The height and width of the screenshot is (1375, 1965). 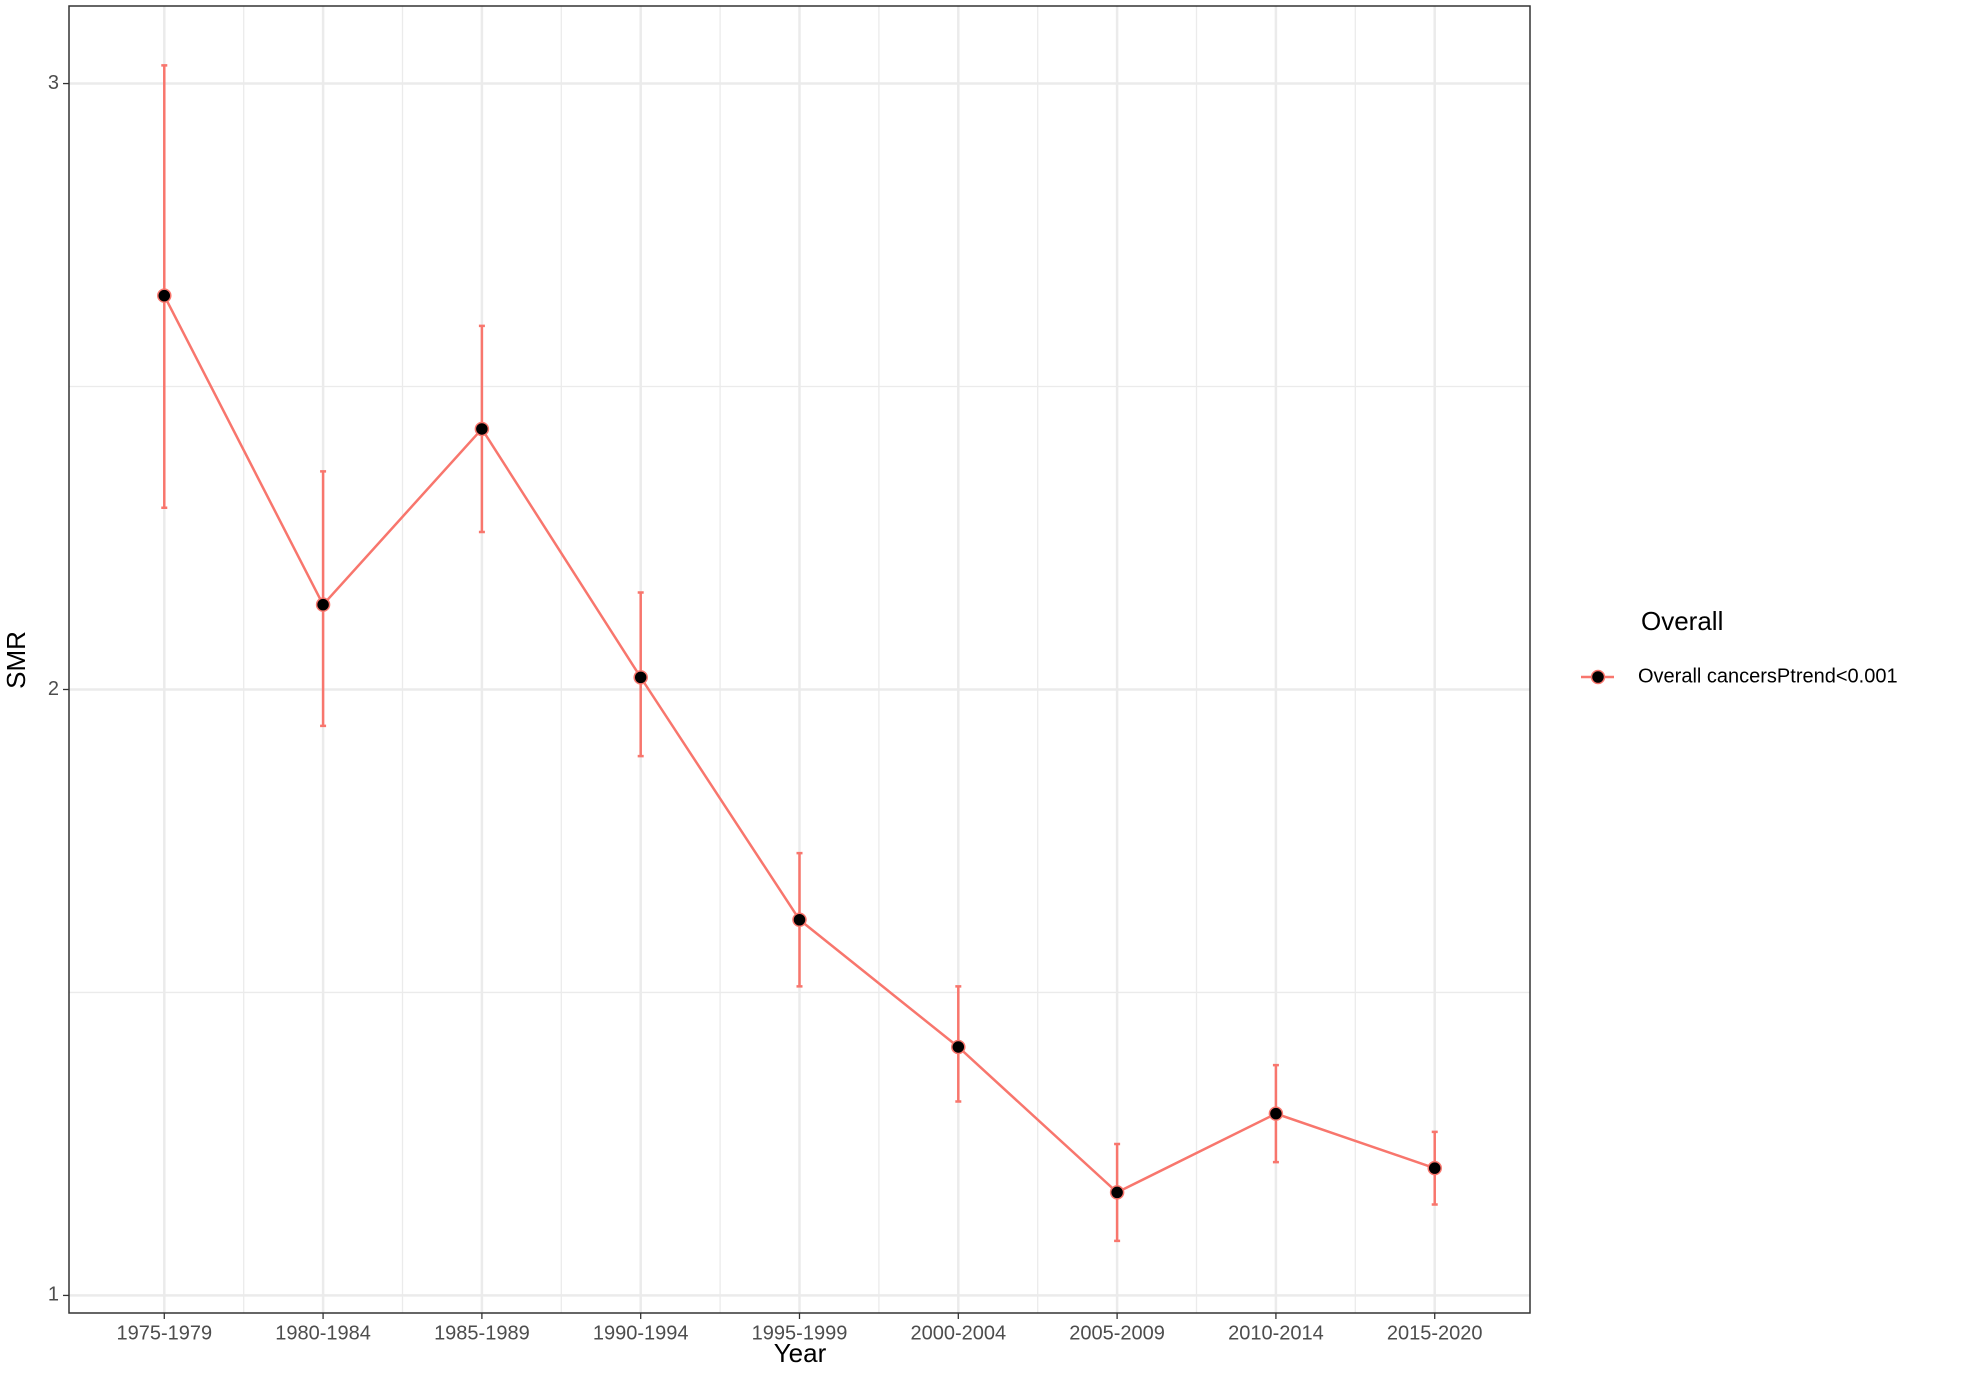 I want to click on x-tick-label: 2010-2014, so click(x=1276, y=1333).